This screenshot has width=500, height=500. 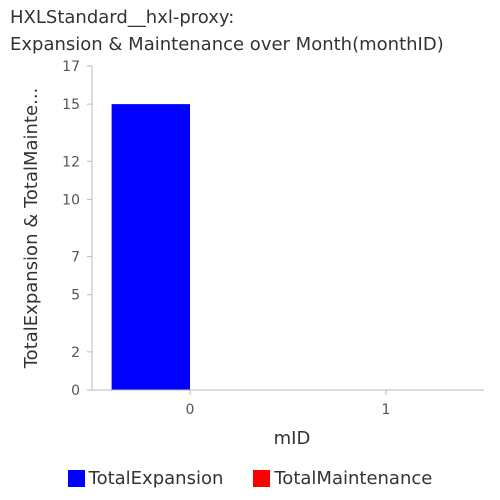 What do you see at coordinates (386, 410) in the screenshot?
I see `x-tick-label: 1` at bounding box center [386, 410].